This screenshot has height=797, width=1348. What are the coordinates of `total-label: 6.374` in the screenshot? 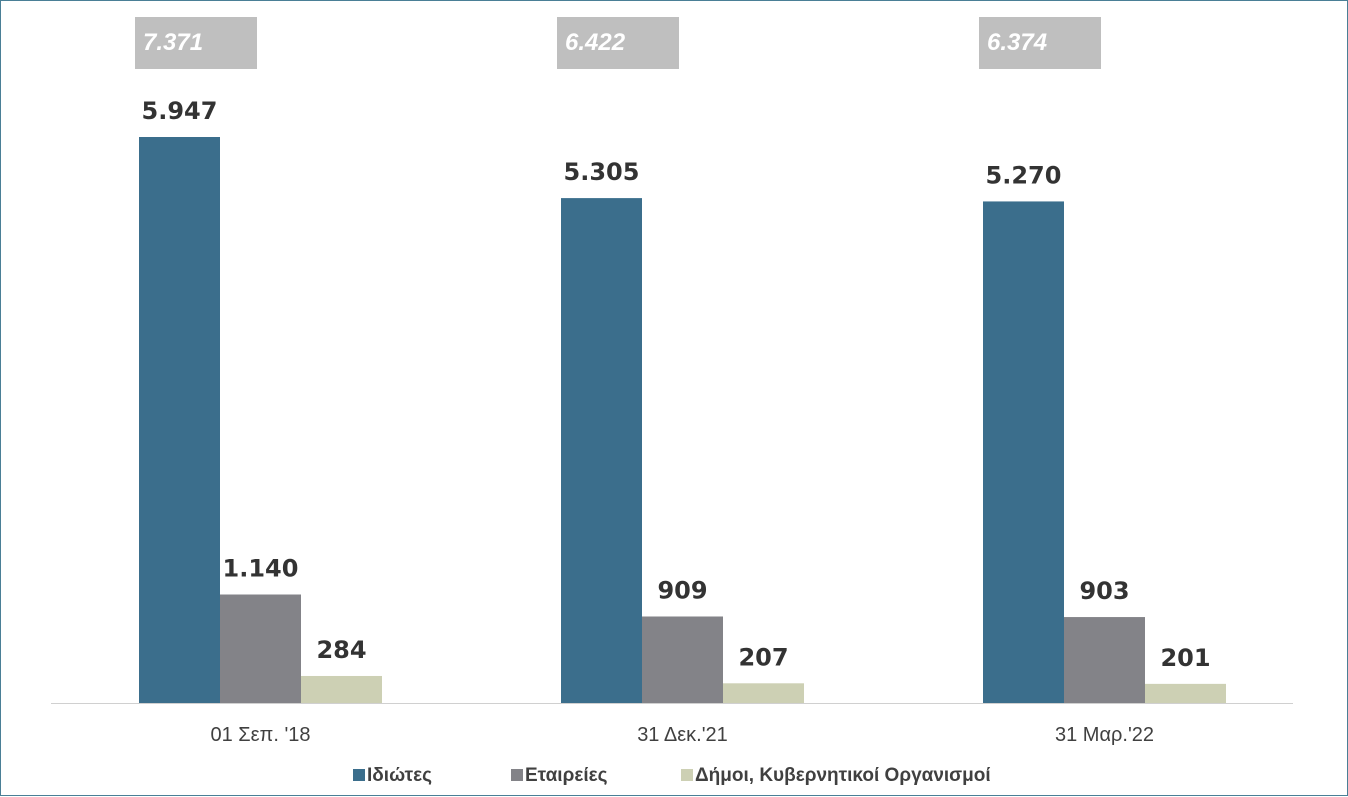 It's located at (1017, 42).